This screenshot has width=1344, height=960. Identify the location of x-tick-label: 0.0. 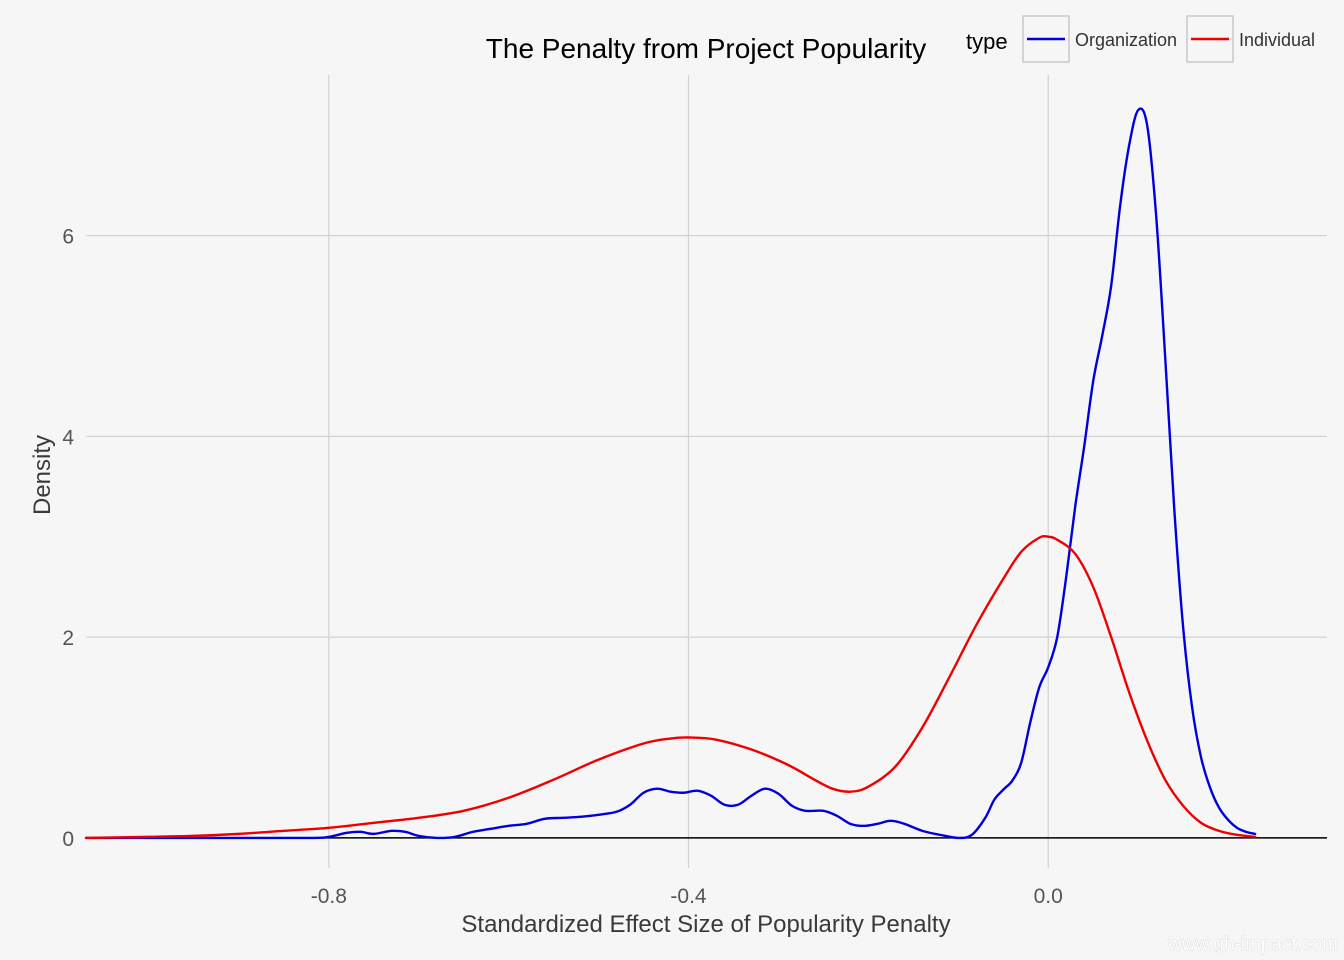
(1048, 896).